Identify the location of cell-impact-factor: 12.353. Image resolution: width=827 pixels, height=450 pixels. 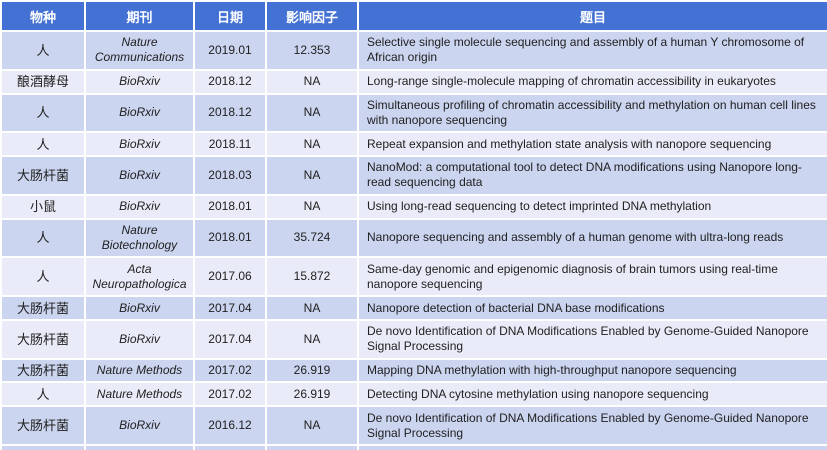
(312, 50).